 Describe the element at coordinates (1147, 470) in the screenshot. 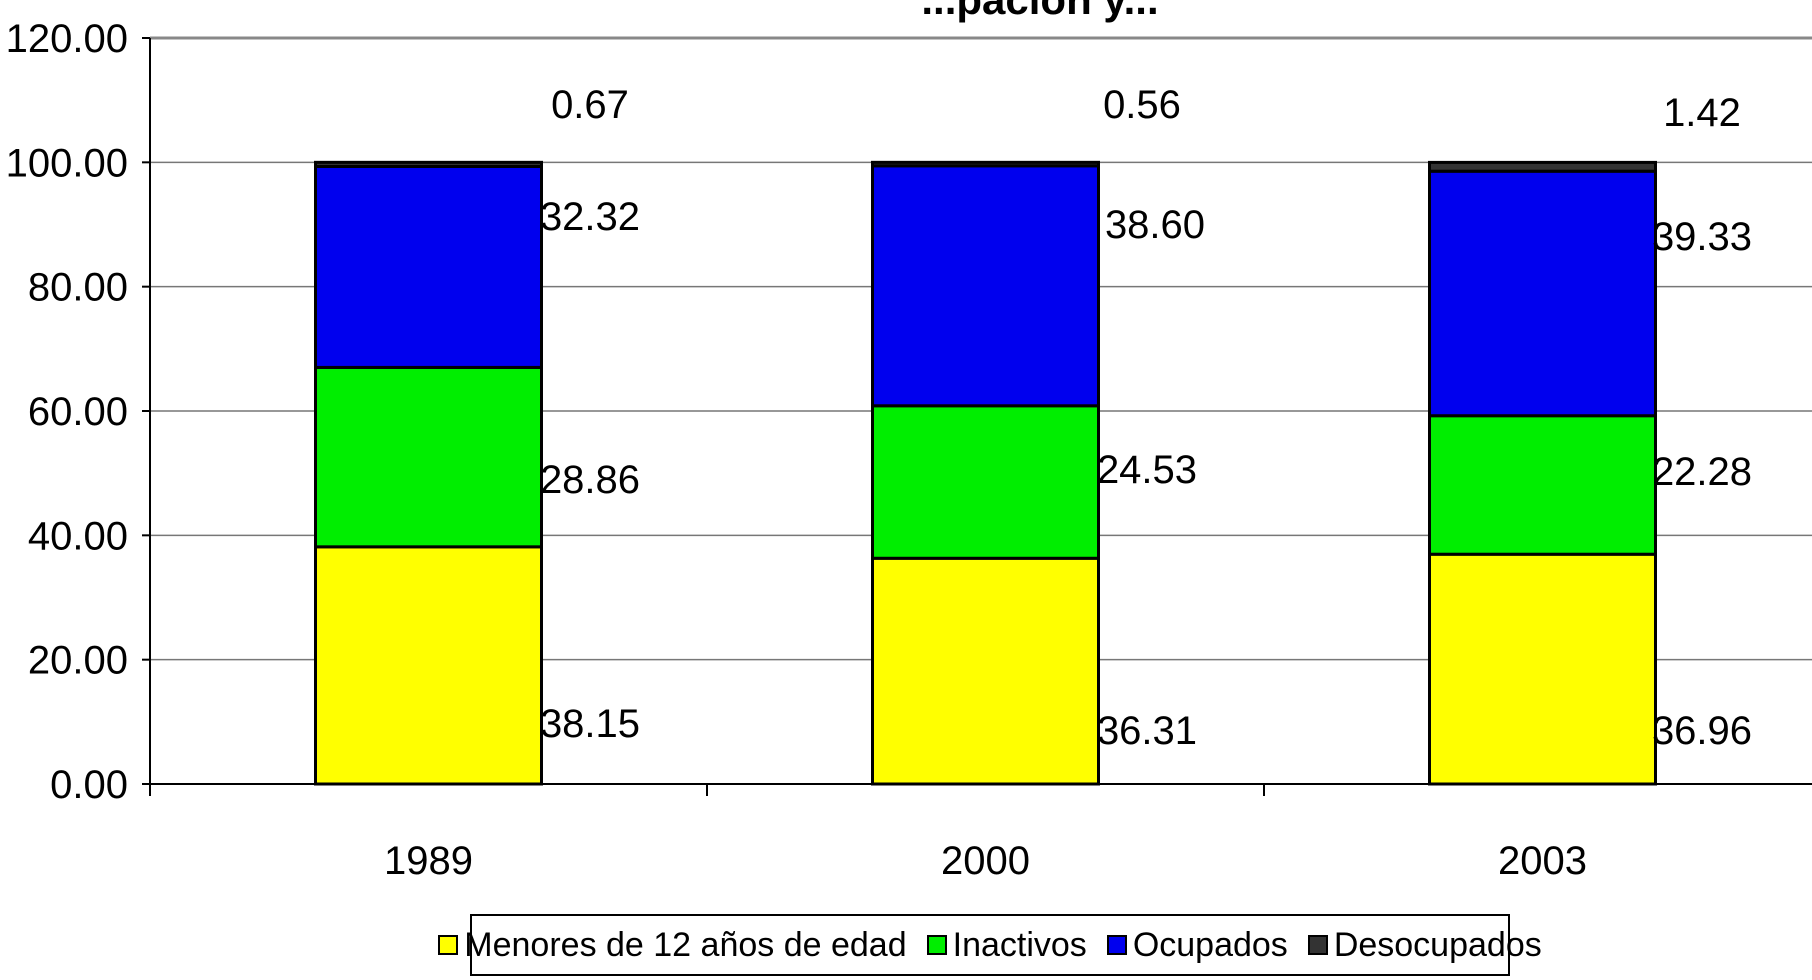

I see `data-label: 24.53` at that location.